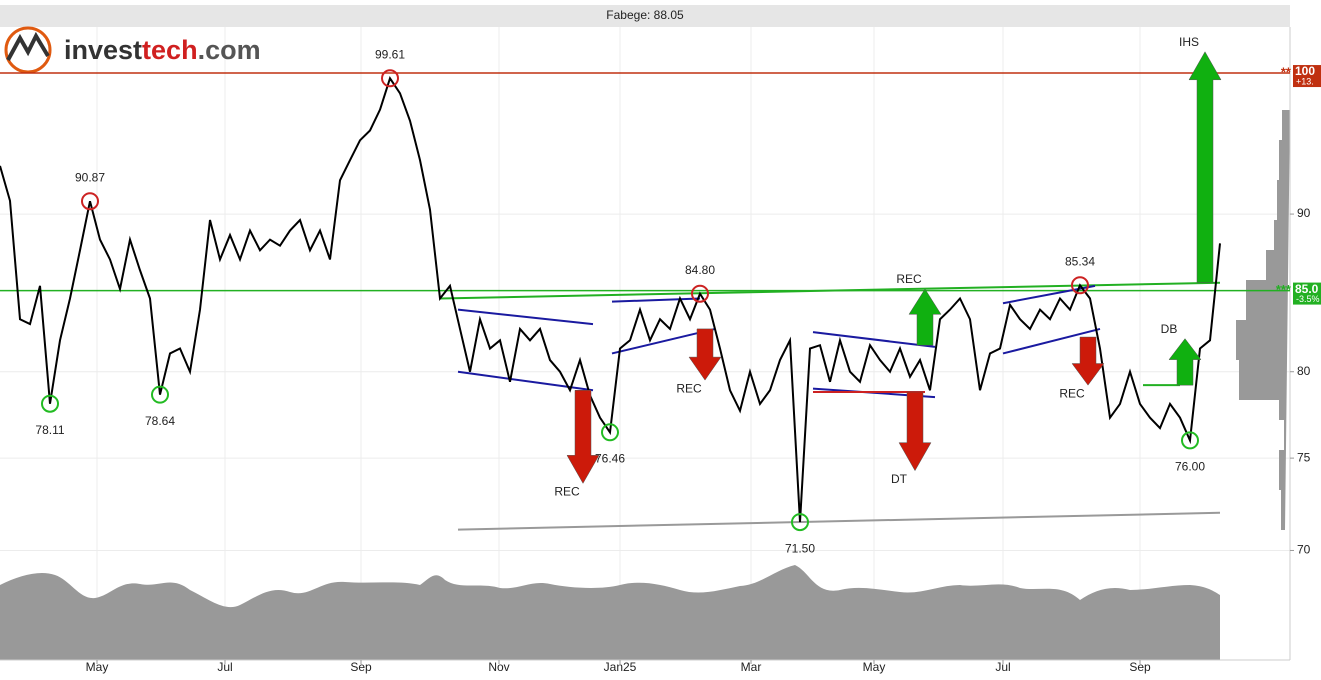 Image resolution: width=1321 pixels, height=680 pixels. What do you see at coordinates (620, 667) in the screenshot?
I see `x-tick-label: Jan25` at bounding box center [620, 667].